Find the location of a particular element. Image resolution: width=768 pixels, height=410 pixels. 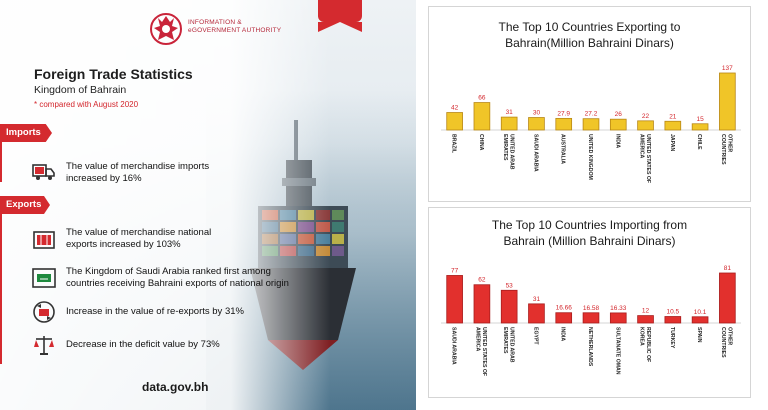

category-label-5-line-1: AUSTRALIA is located at coordinates (563, 149).